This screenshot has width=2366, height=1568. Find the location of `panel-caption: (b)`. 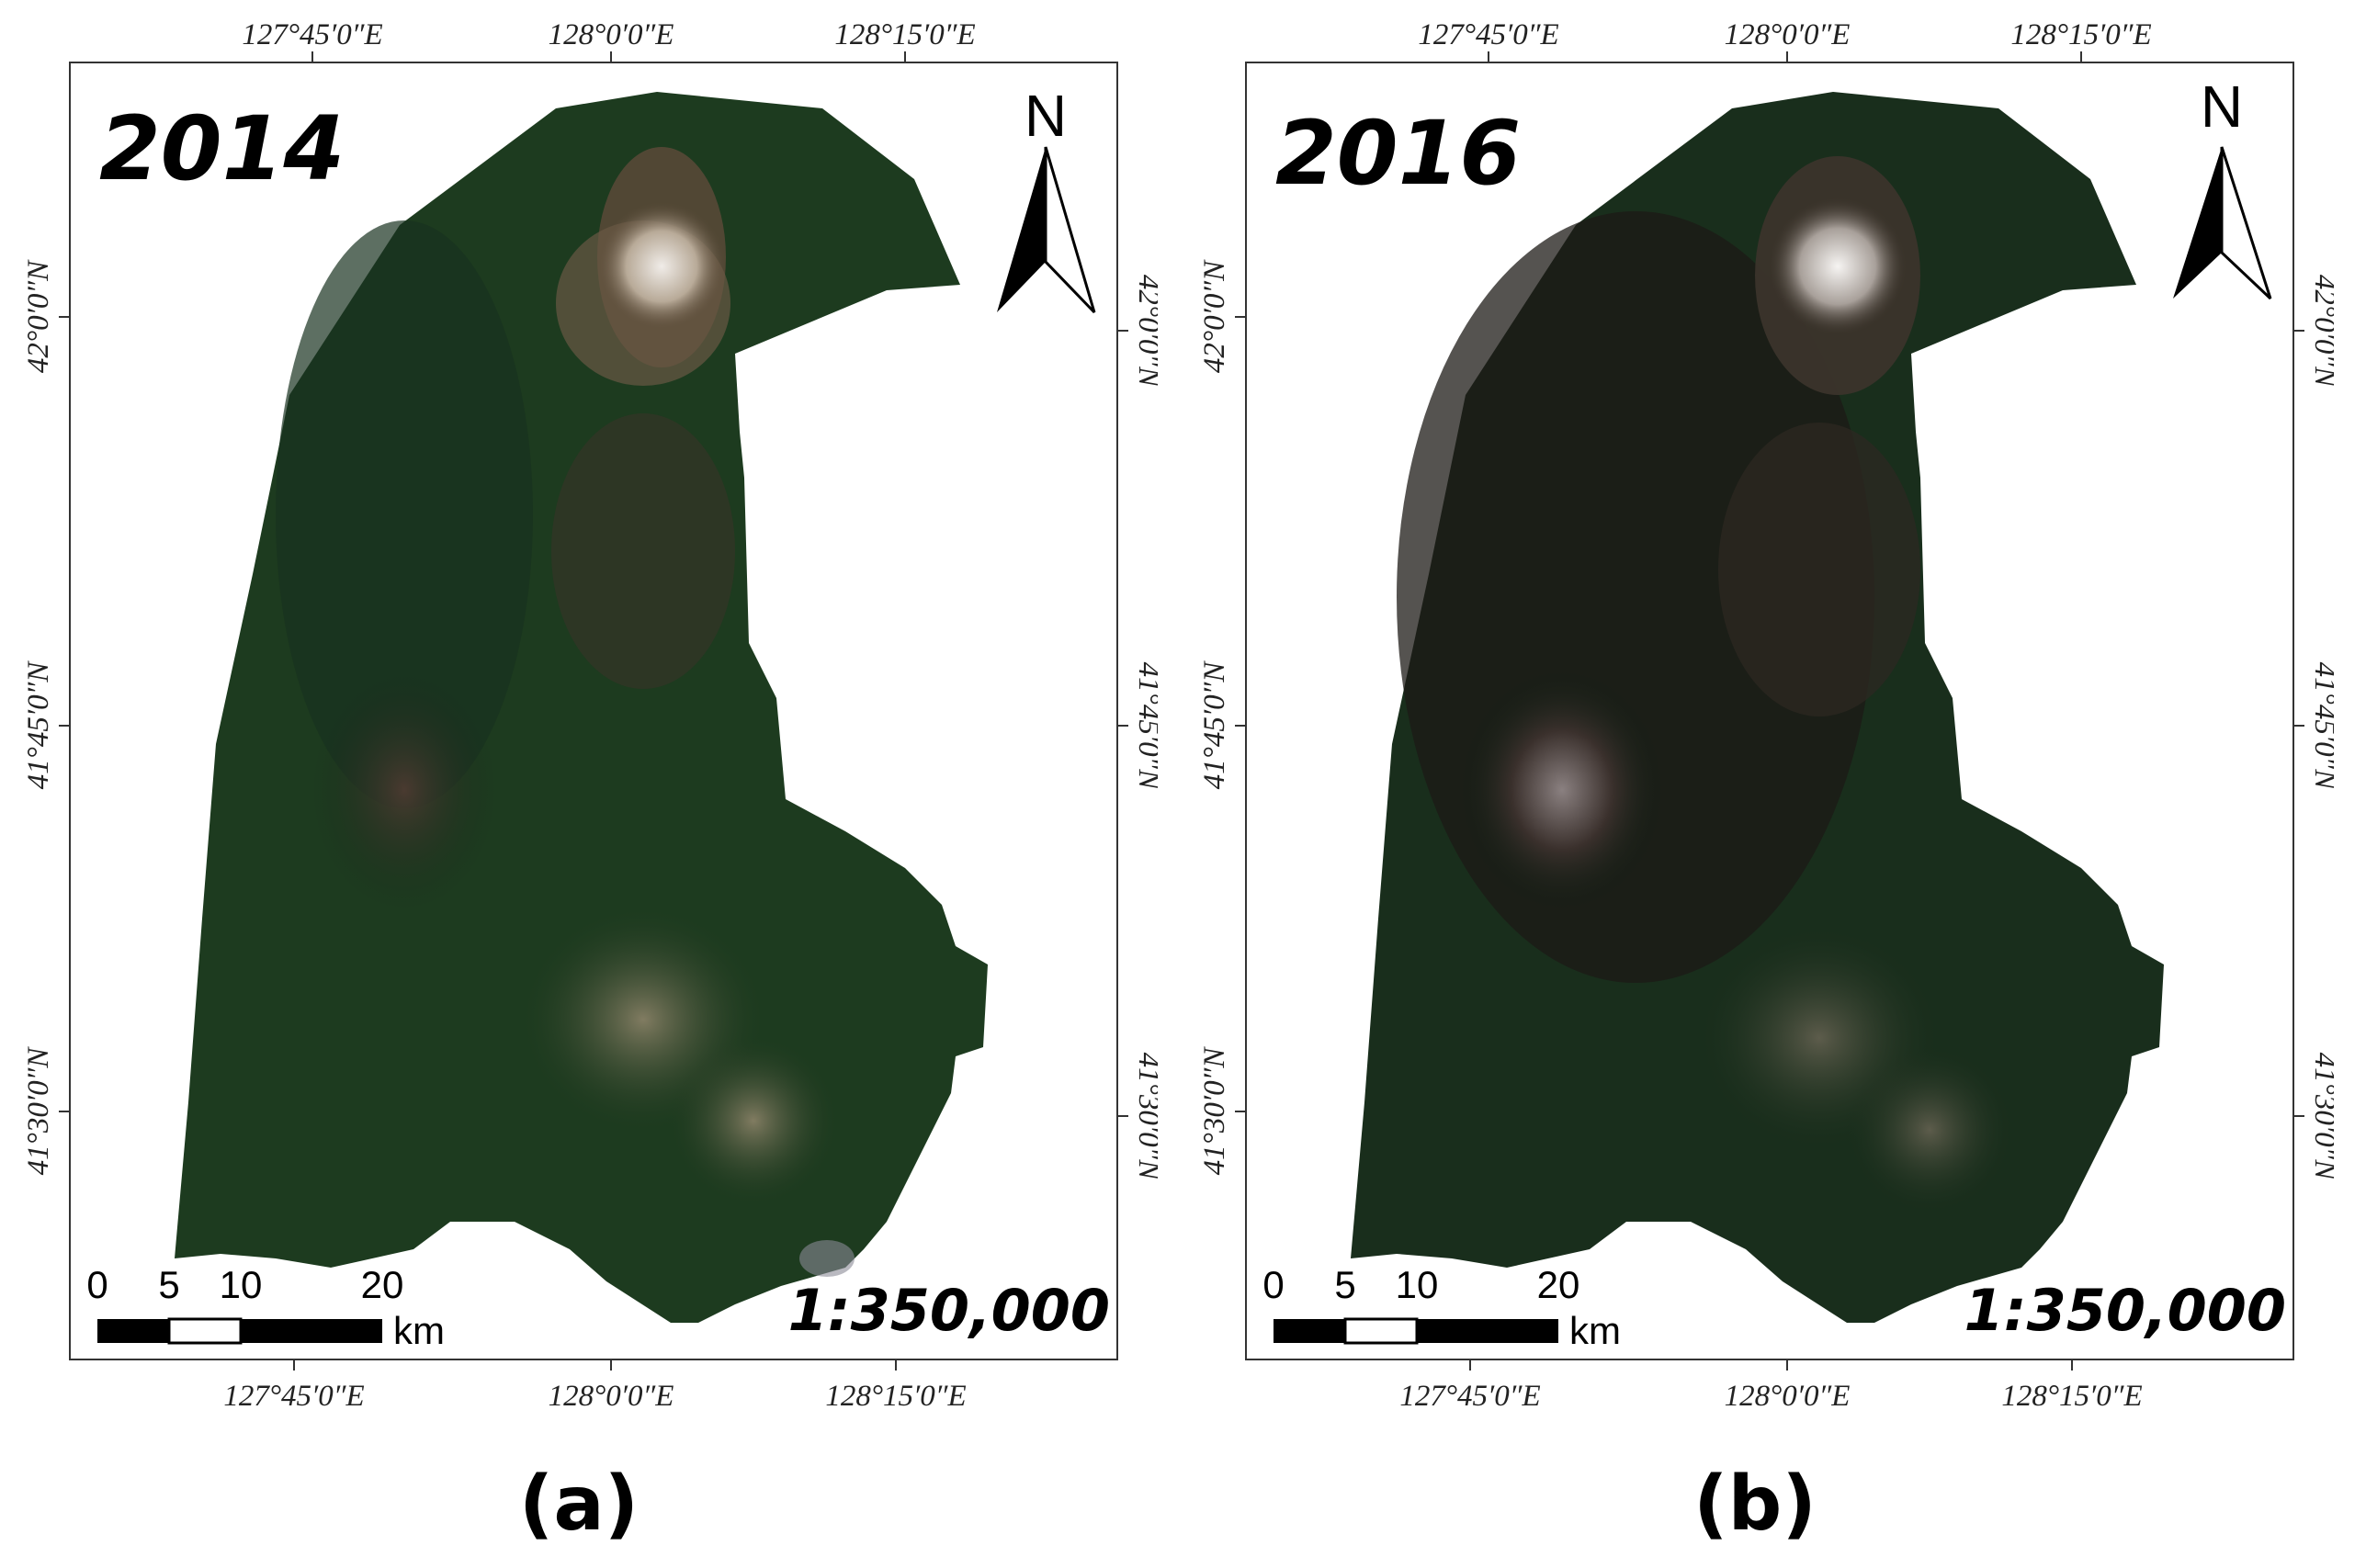

panel-caption: (b) is located at coordinates (1755, 1505).